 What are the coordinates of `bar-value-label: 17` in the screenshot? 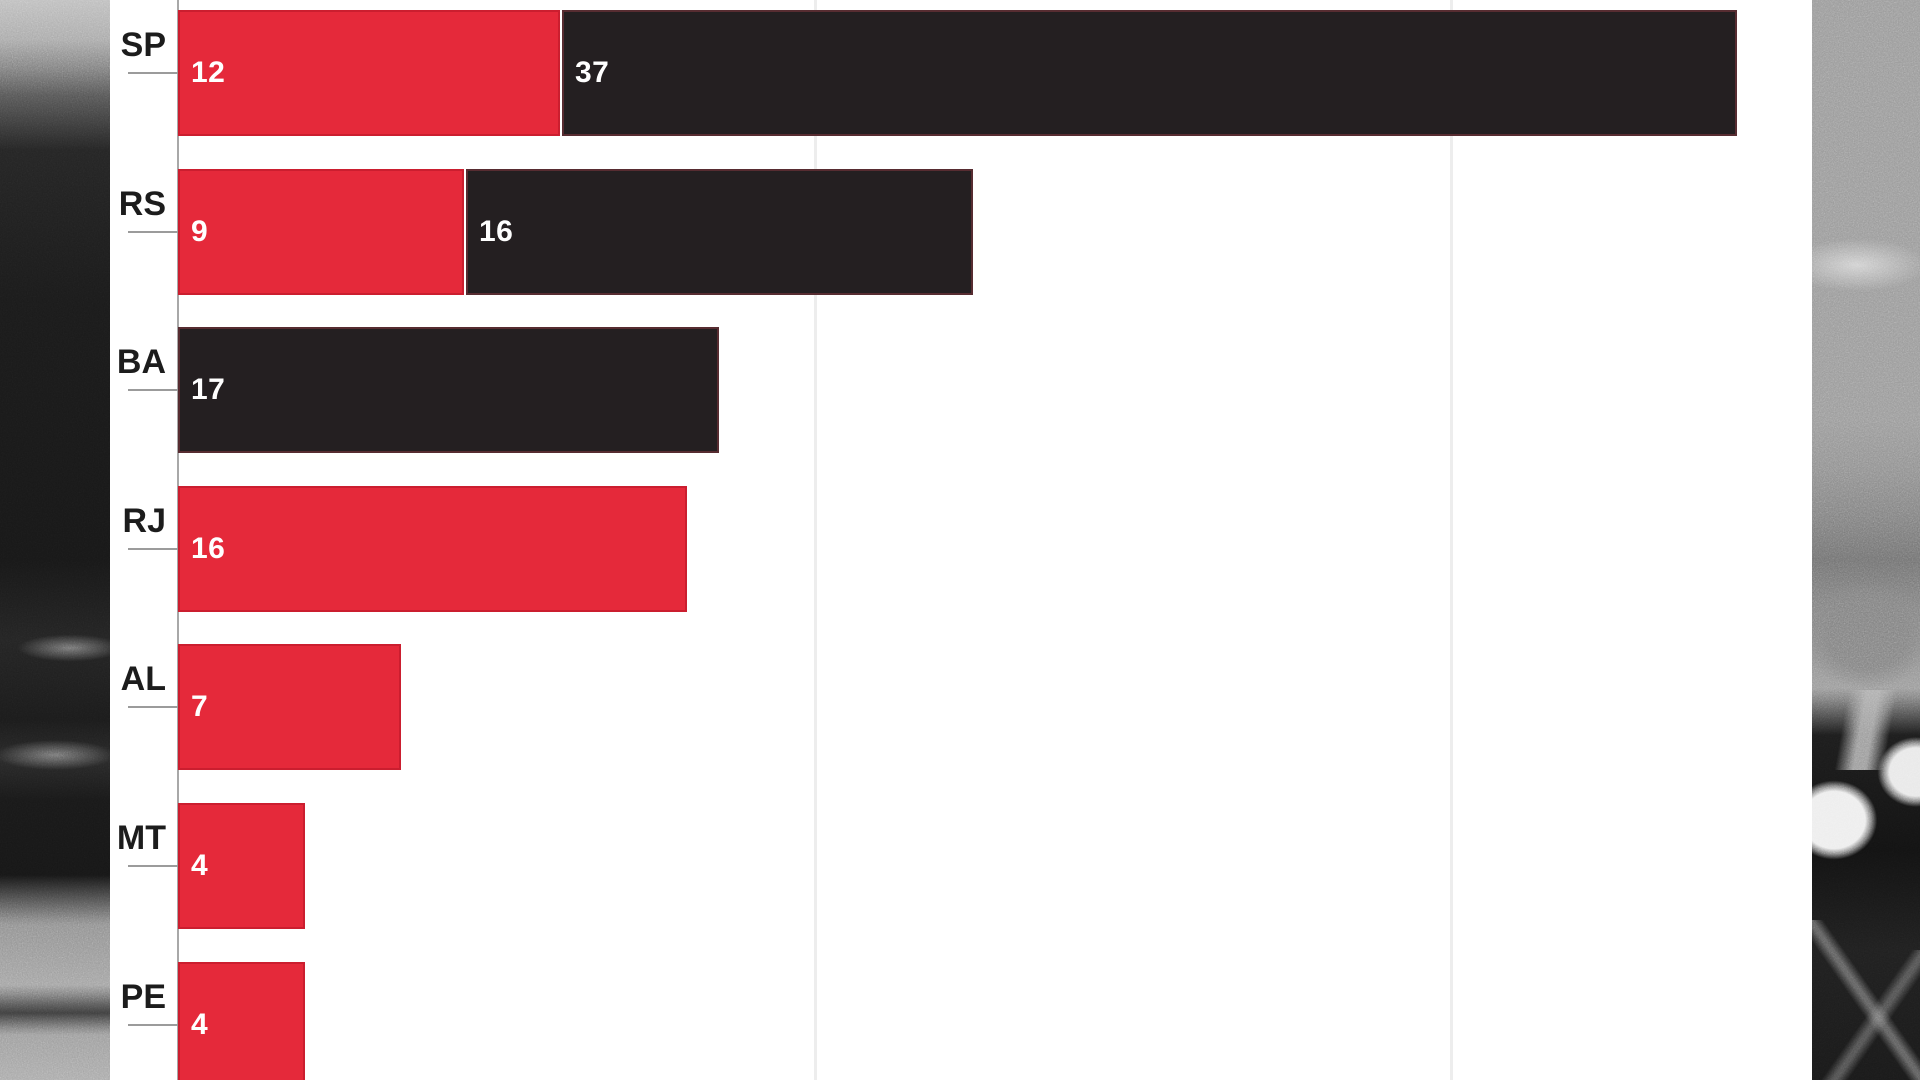 It's located at (208, 389).